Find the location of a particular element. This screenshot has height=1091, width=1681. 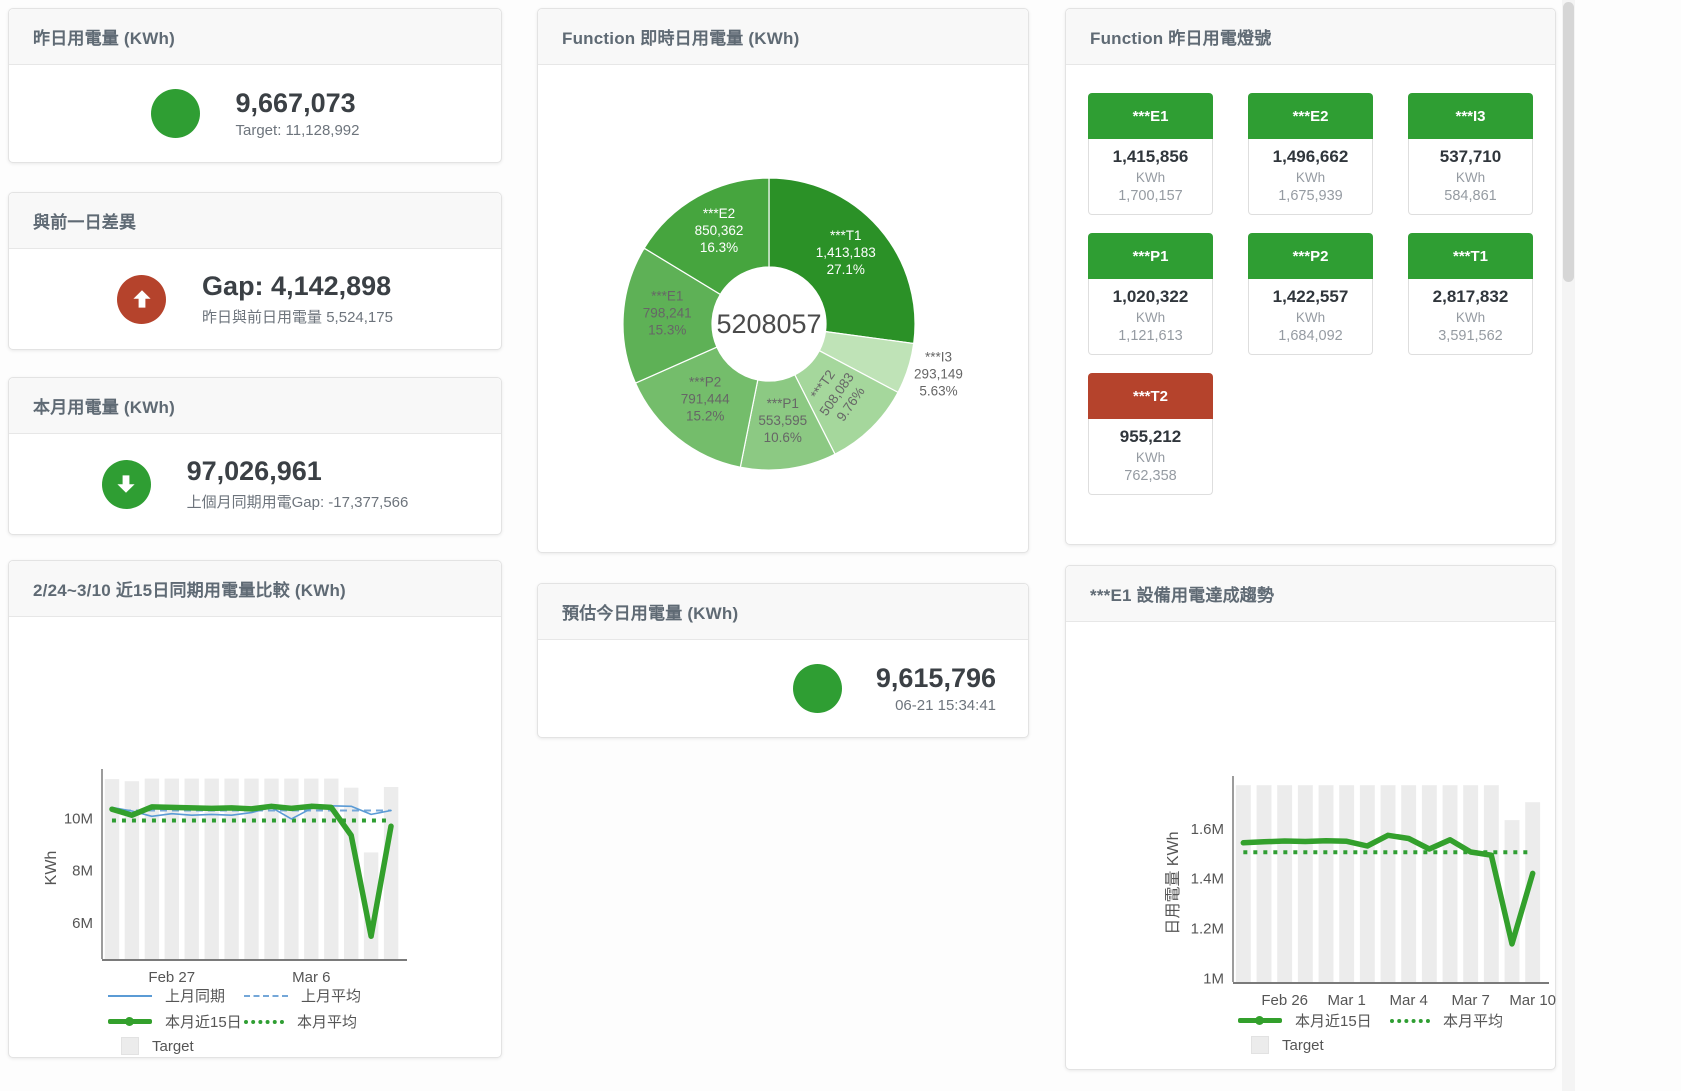

light-tile: ***E2 1,496,662 KWh 1,675,939 is located at coordinates (1310, 154).